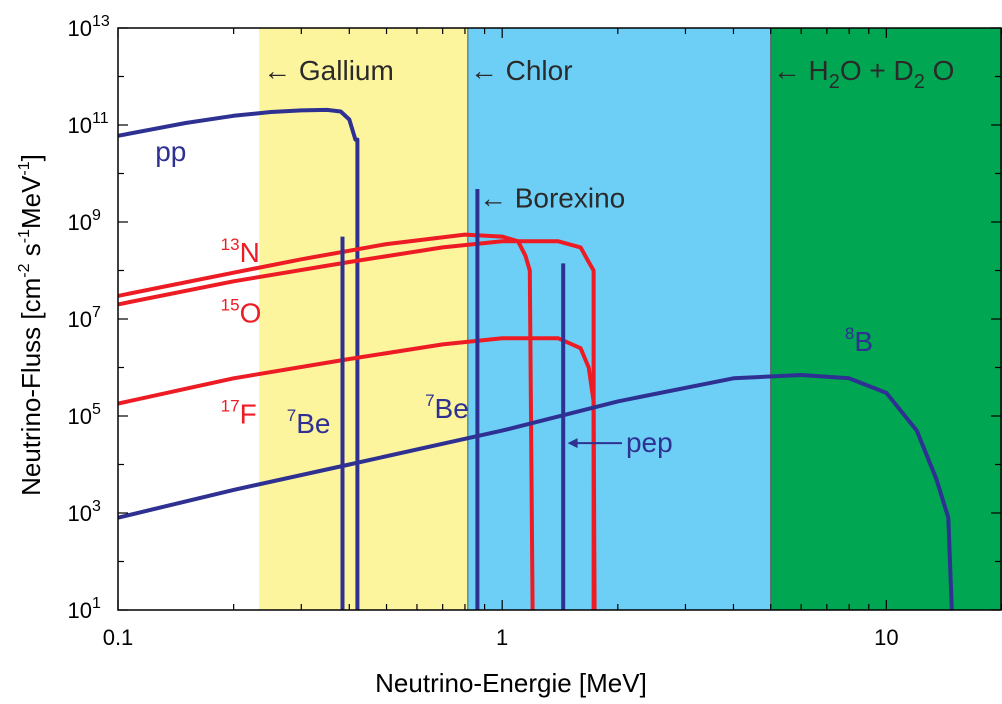 This screenshot has height=704, width=1002. Describe the element at coordinates (859, 340) in the screenshot. I see `annotation-8b: 8B` at that location.